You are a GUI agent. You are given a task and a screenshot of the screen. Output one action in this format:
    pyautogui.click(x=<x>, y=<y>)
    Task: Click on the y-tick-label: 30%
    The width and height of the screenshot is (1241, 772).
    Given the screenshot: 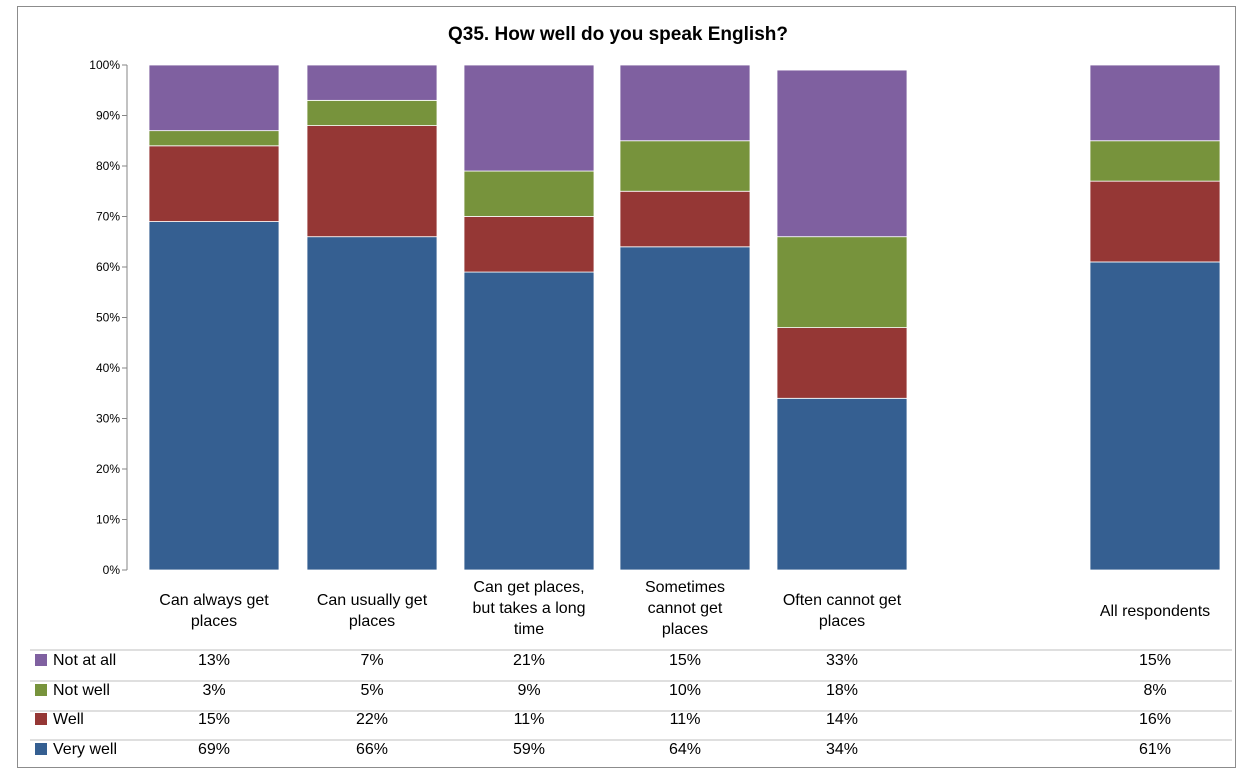 What is the action you would take?
    pyautogui.click(x=108, y=419)
    